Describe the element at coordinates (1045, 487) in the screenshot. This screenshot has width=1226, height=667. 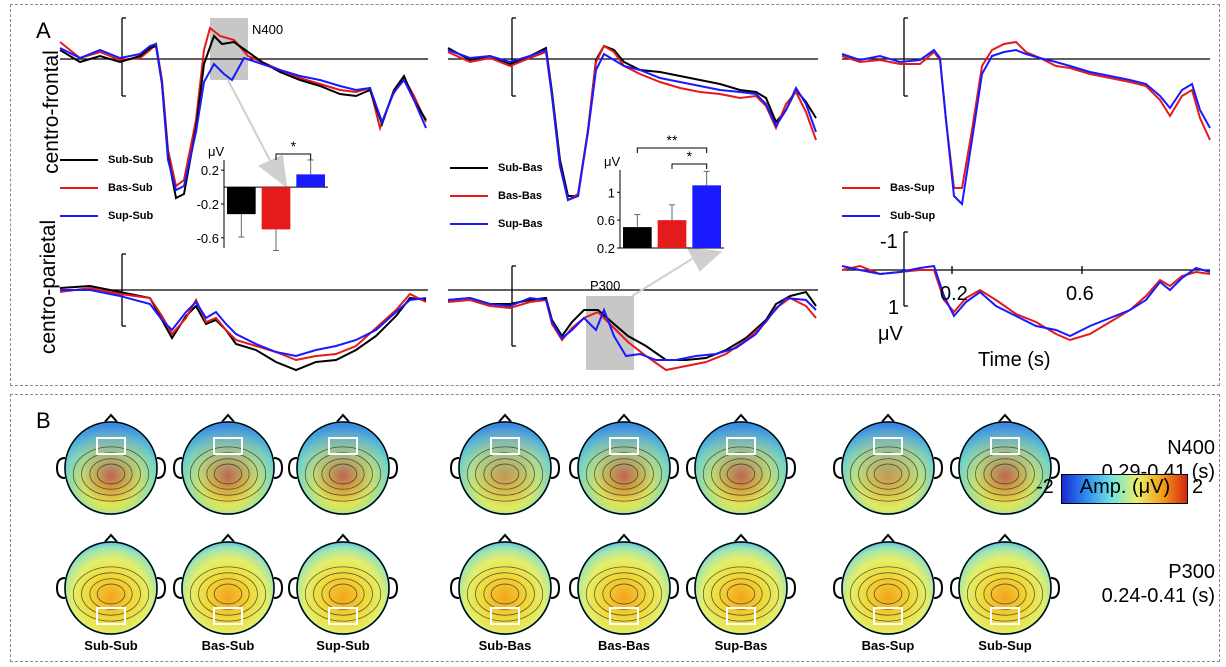
I see `colorbar-min: -2` at that location.